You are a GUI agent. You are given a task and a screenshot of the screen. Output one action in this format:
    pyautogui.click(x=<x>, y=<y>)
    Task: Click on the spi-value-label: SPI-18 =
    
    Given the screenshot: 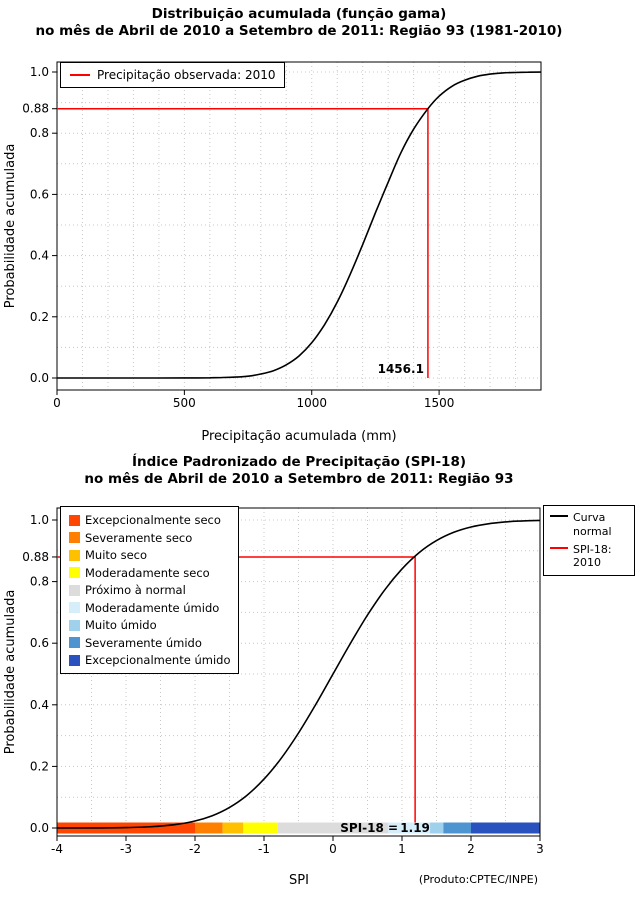 What is the action you would take?
    pyautogui.click(x=369, y=828)
    